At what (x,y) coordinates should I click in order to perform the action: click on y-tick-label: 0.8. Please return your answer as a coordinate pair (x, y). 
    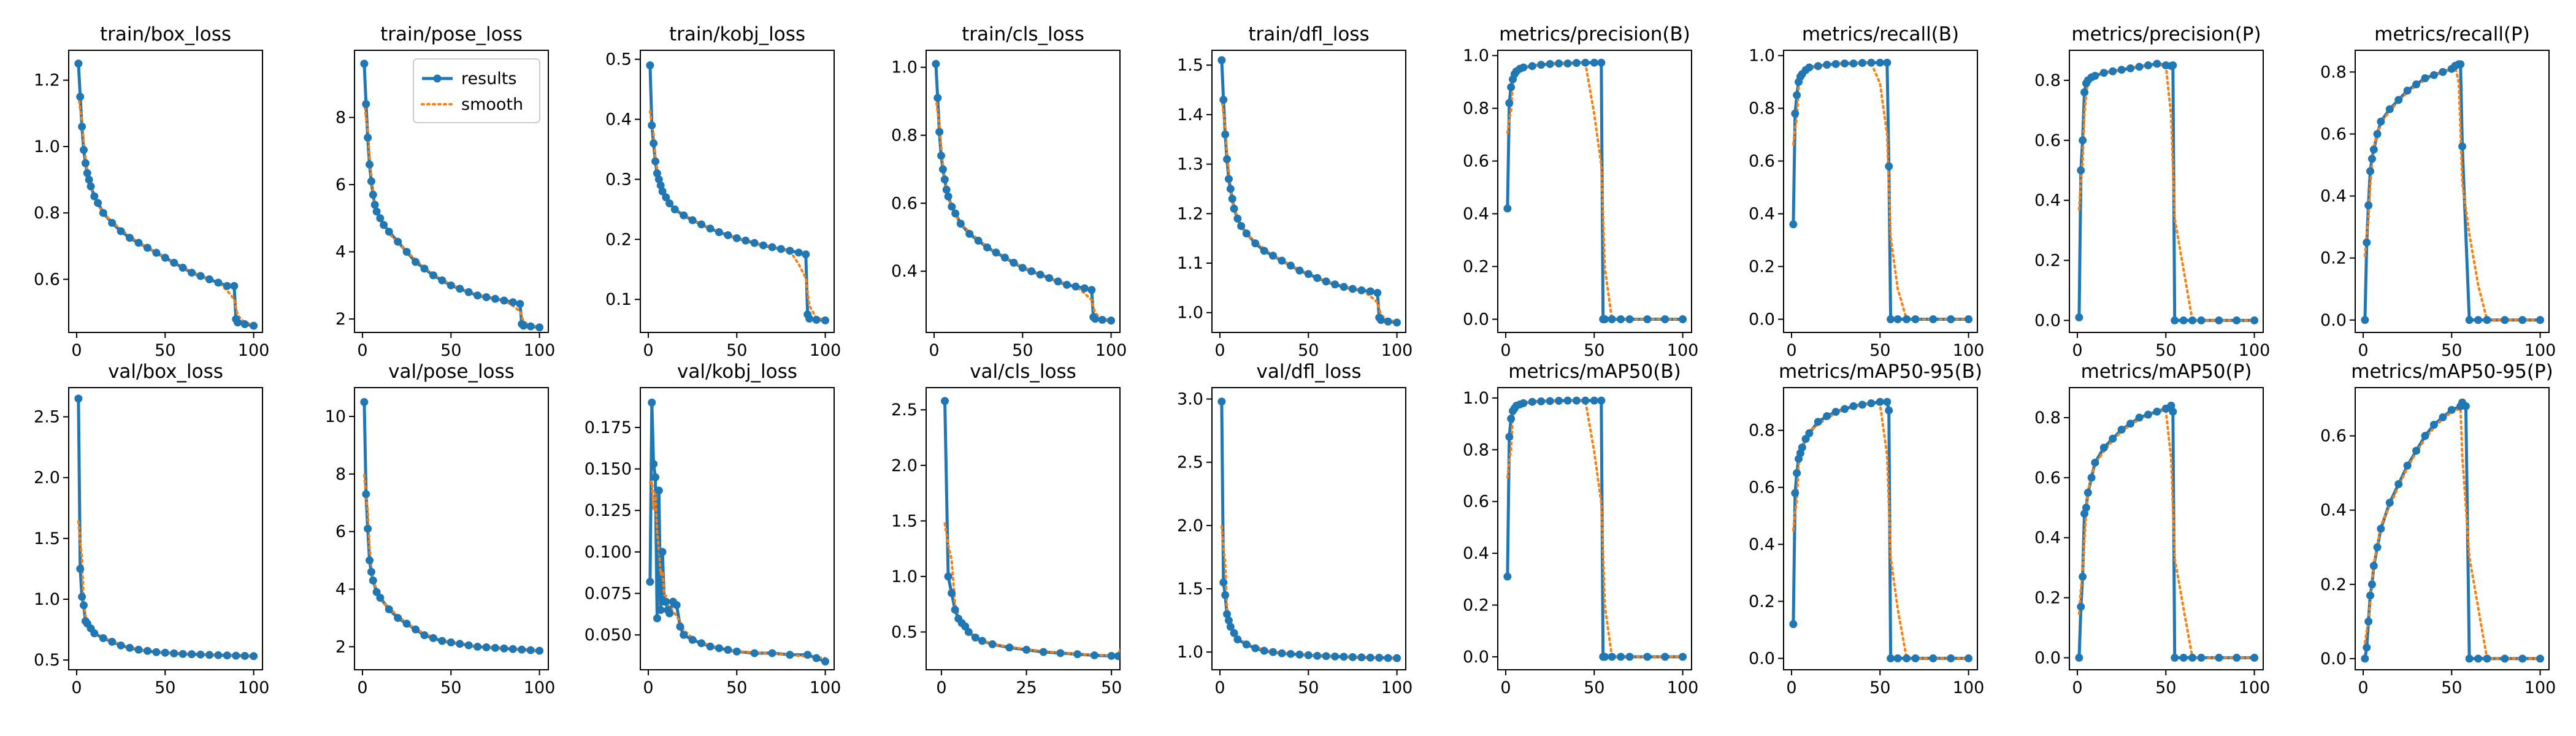
    Looking at the image, I should click on (904, 135).